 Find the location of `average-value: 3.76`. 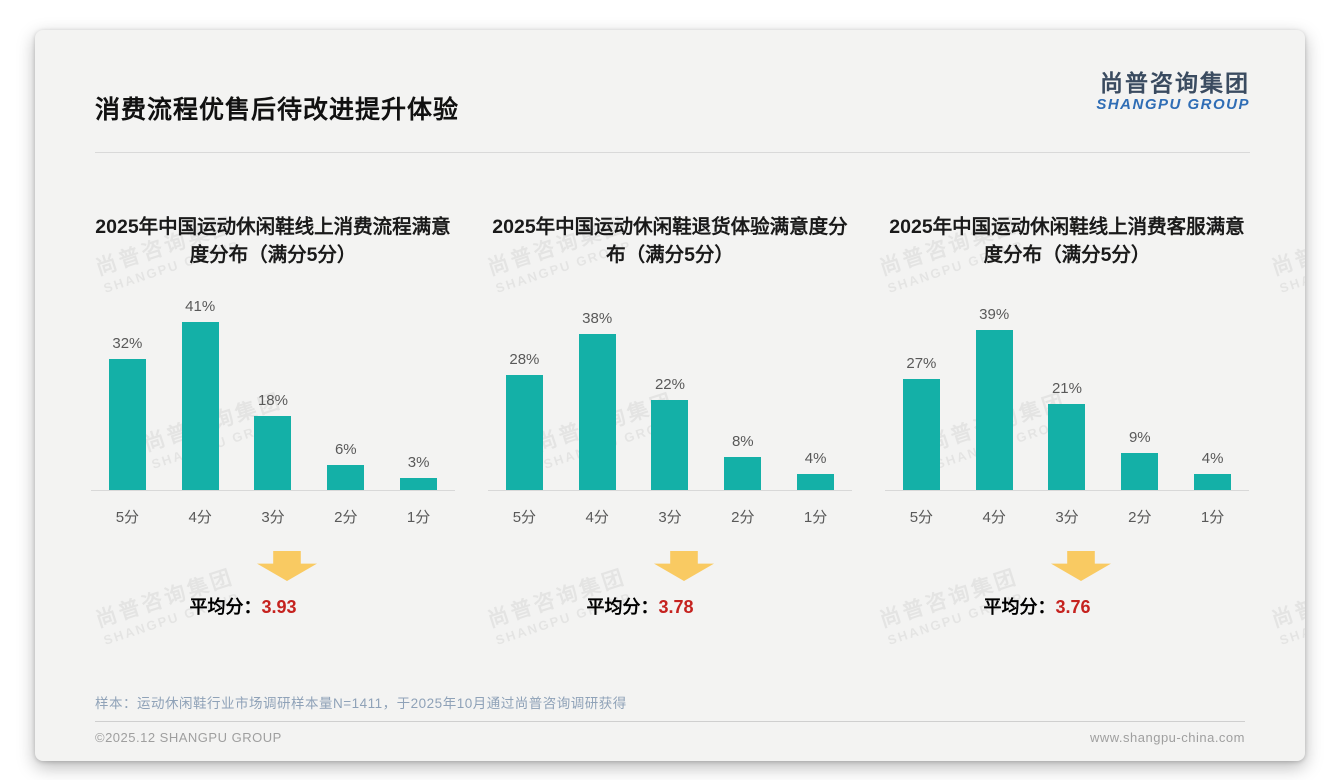

average-value: 3.76 is located at coordinates (1073, 607).